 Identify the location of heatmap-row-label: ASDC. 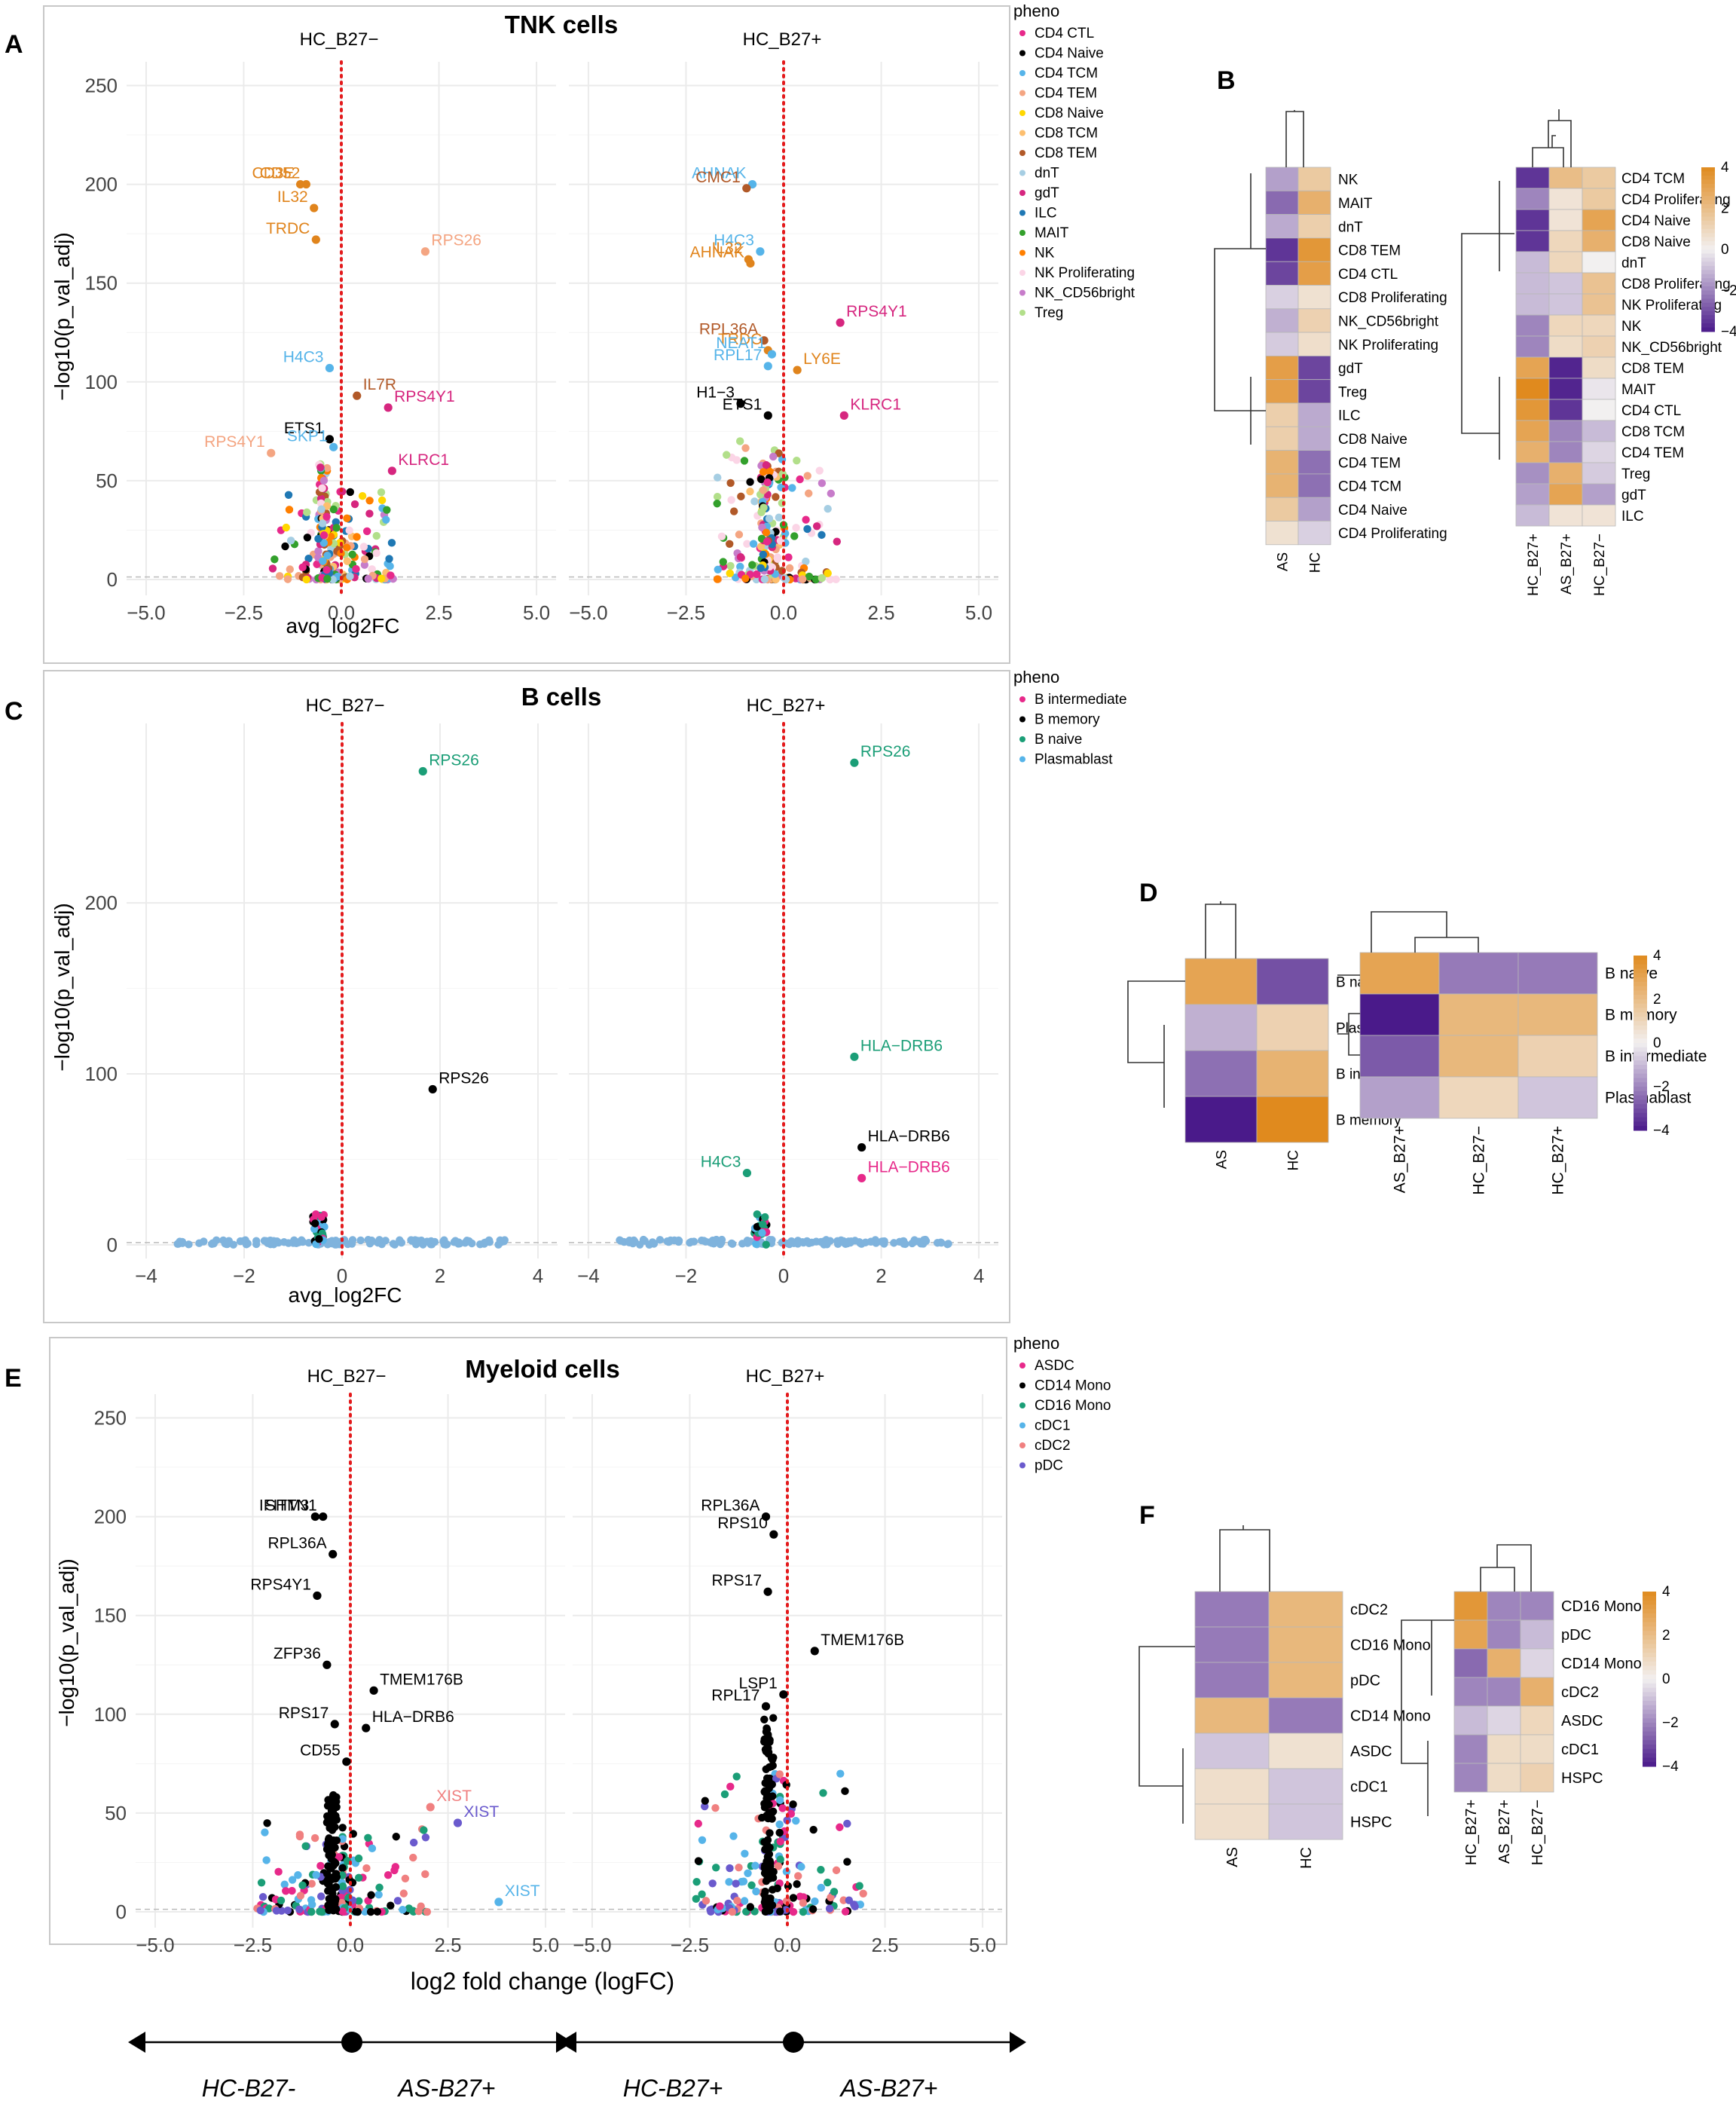
(1582, 1721).